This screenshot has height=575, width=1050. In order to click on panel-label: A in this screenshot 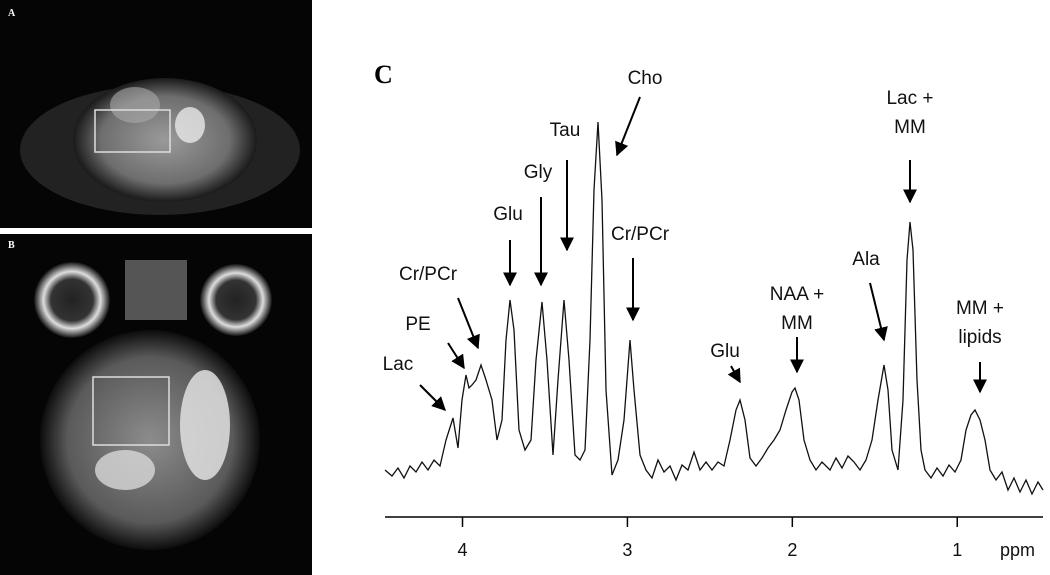, I will do `click(12, 13)`.